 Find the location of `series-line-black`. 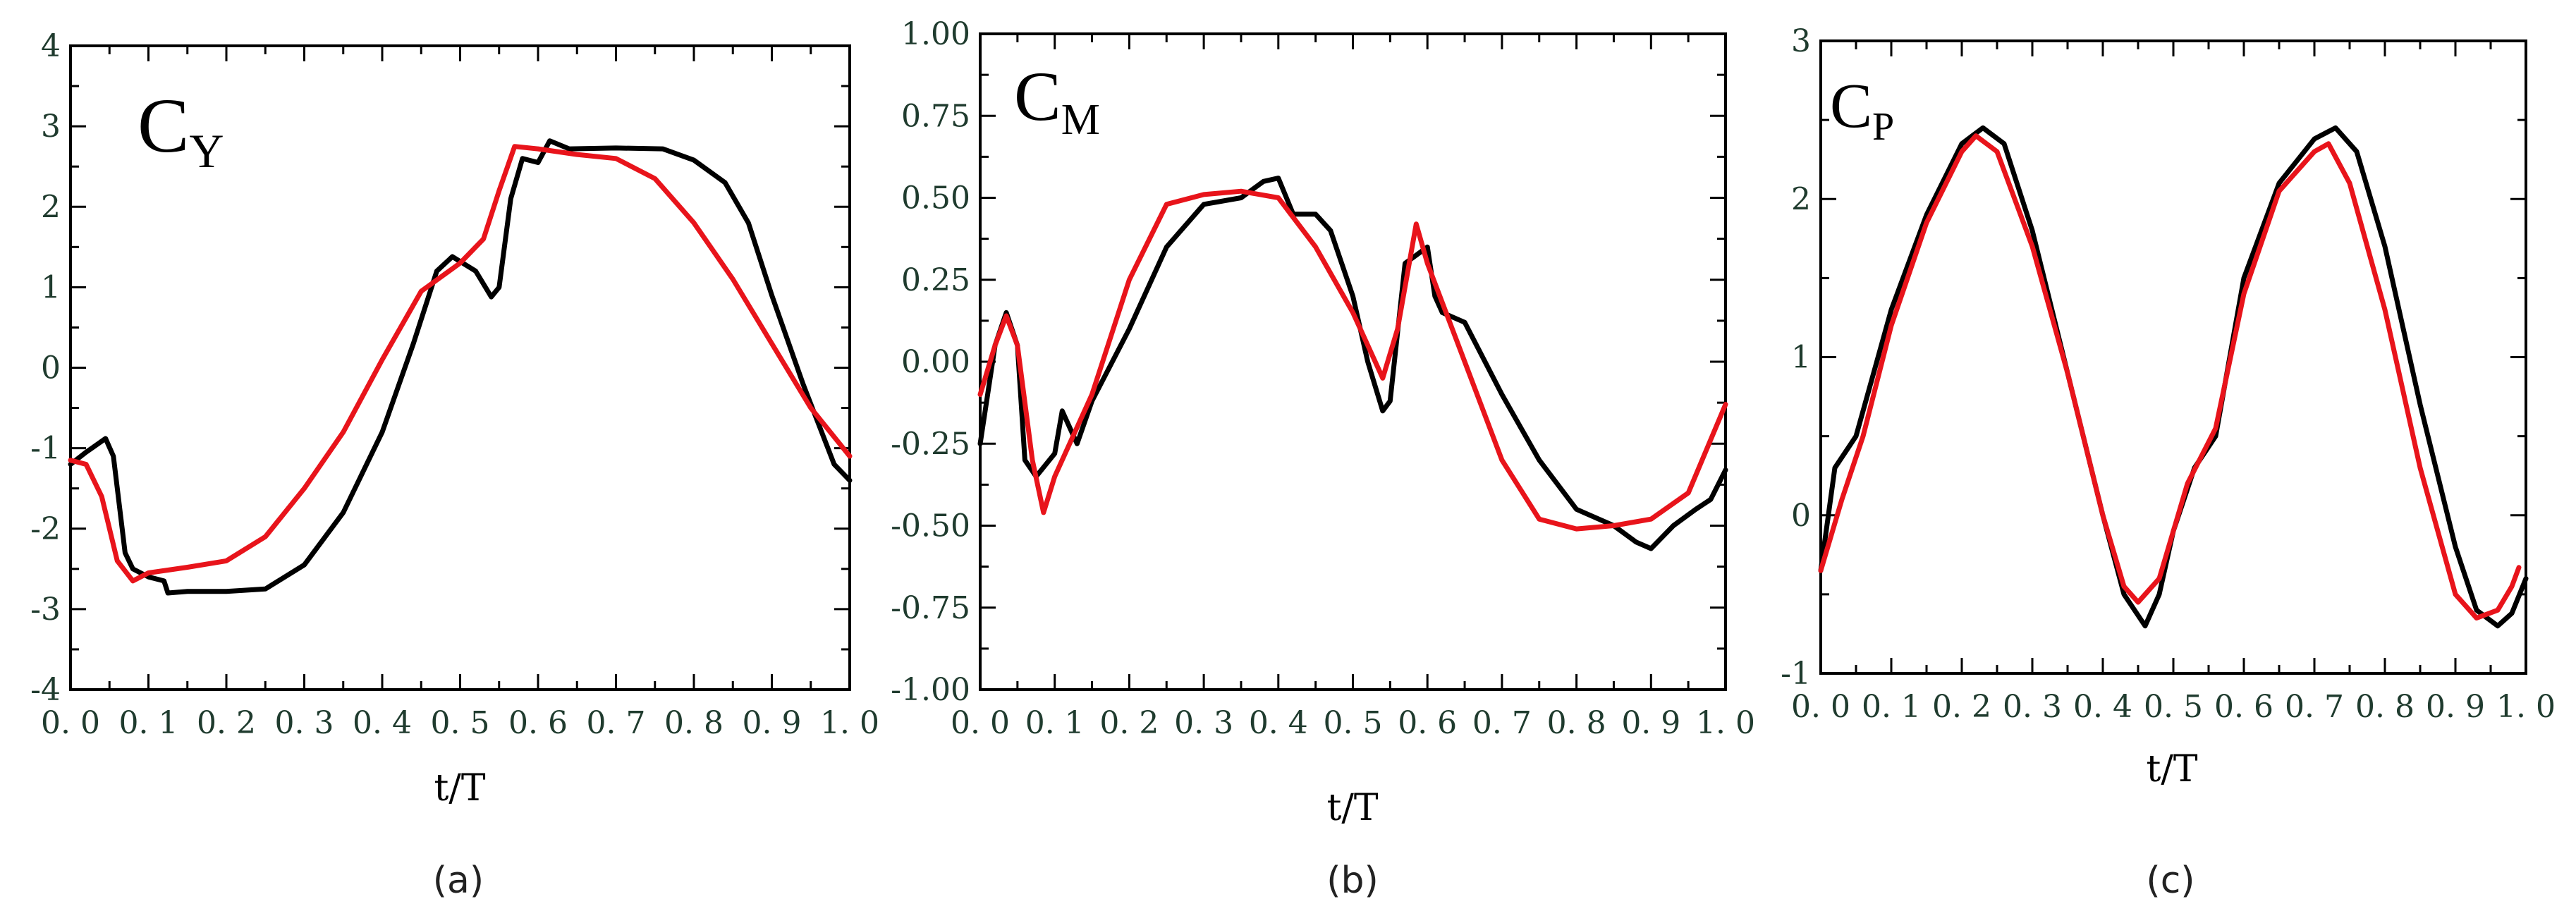

series-line-black is located at coordinates (1353, 363).